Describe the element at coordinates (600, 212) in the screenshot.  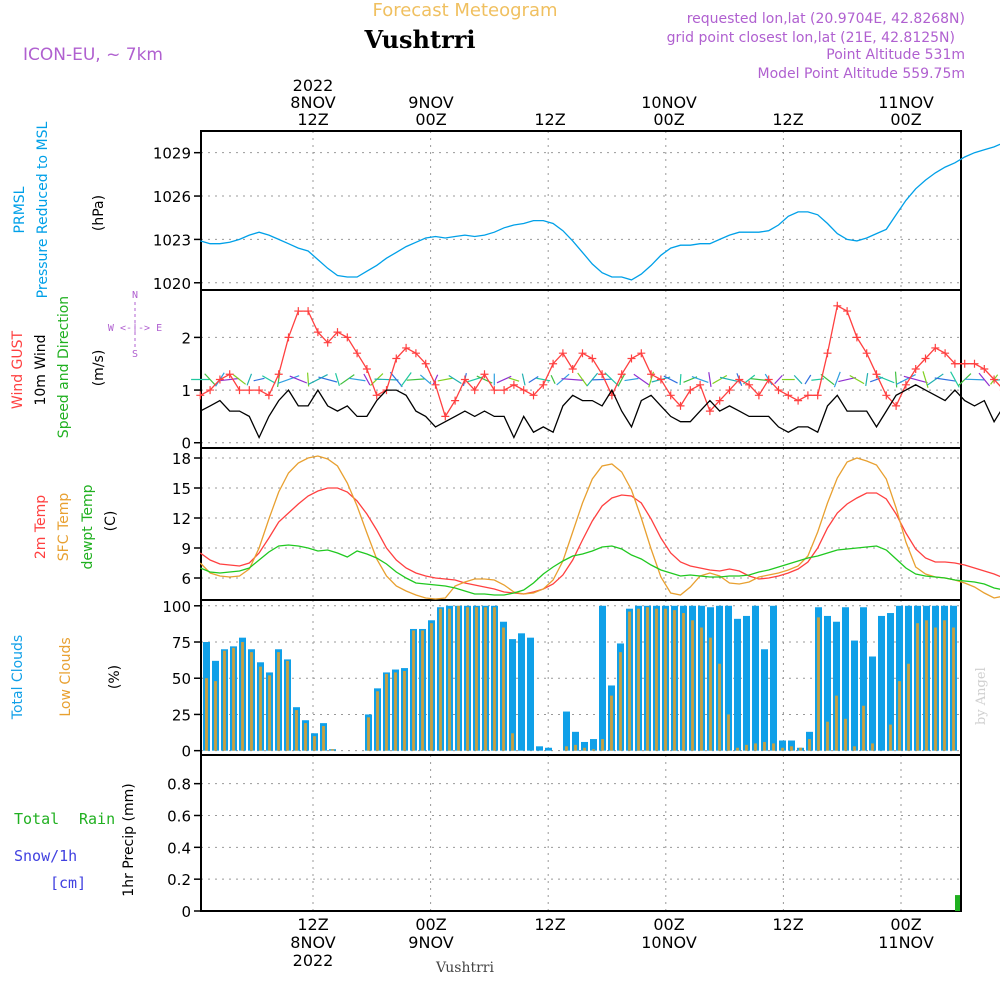
I see `pressure-line` at that location.